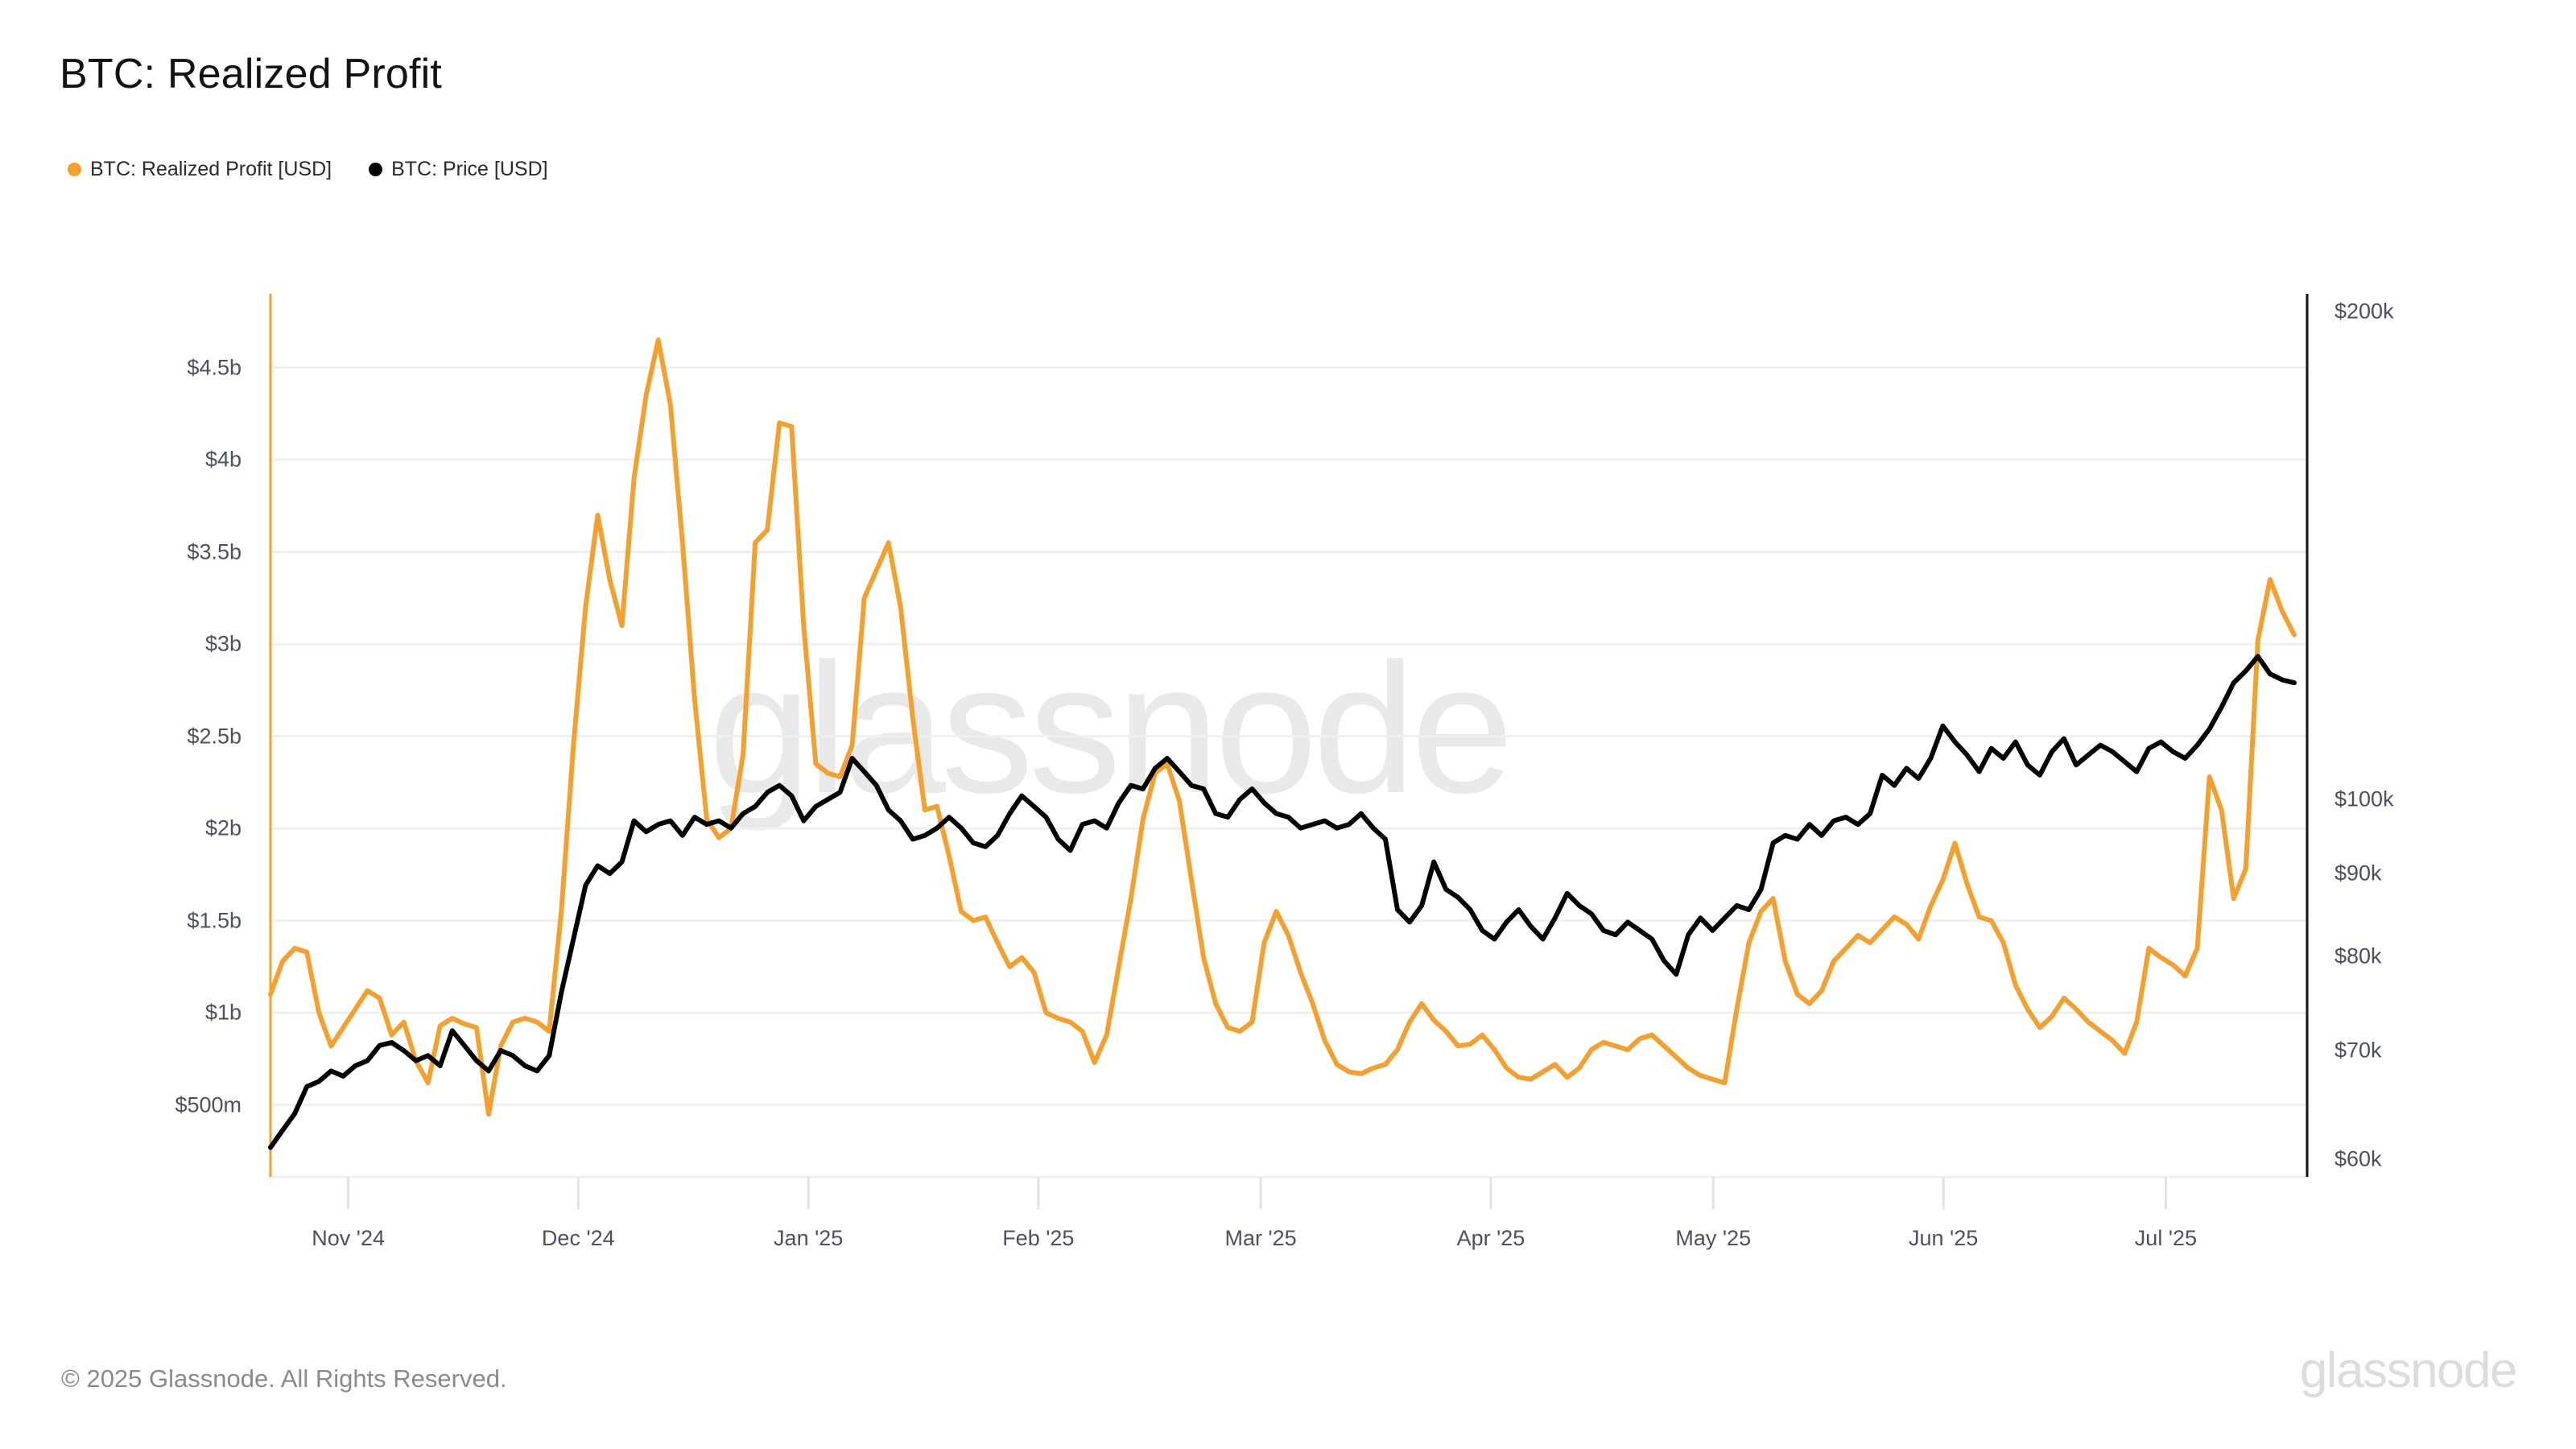 The height and width of the screenshot is (1449, 2576). Describe the element at coordinates (252, 74) in the screenshot. I see `page-title: BTC: Realized Profit` at that location.